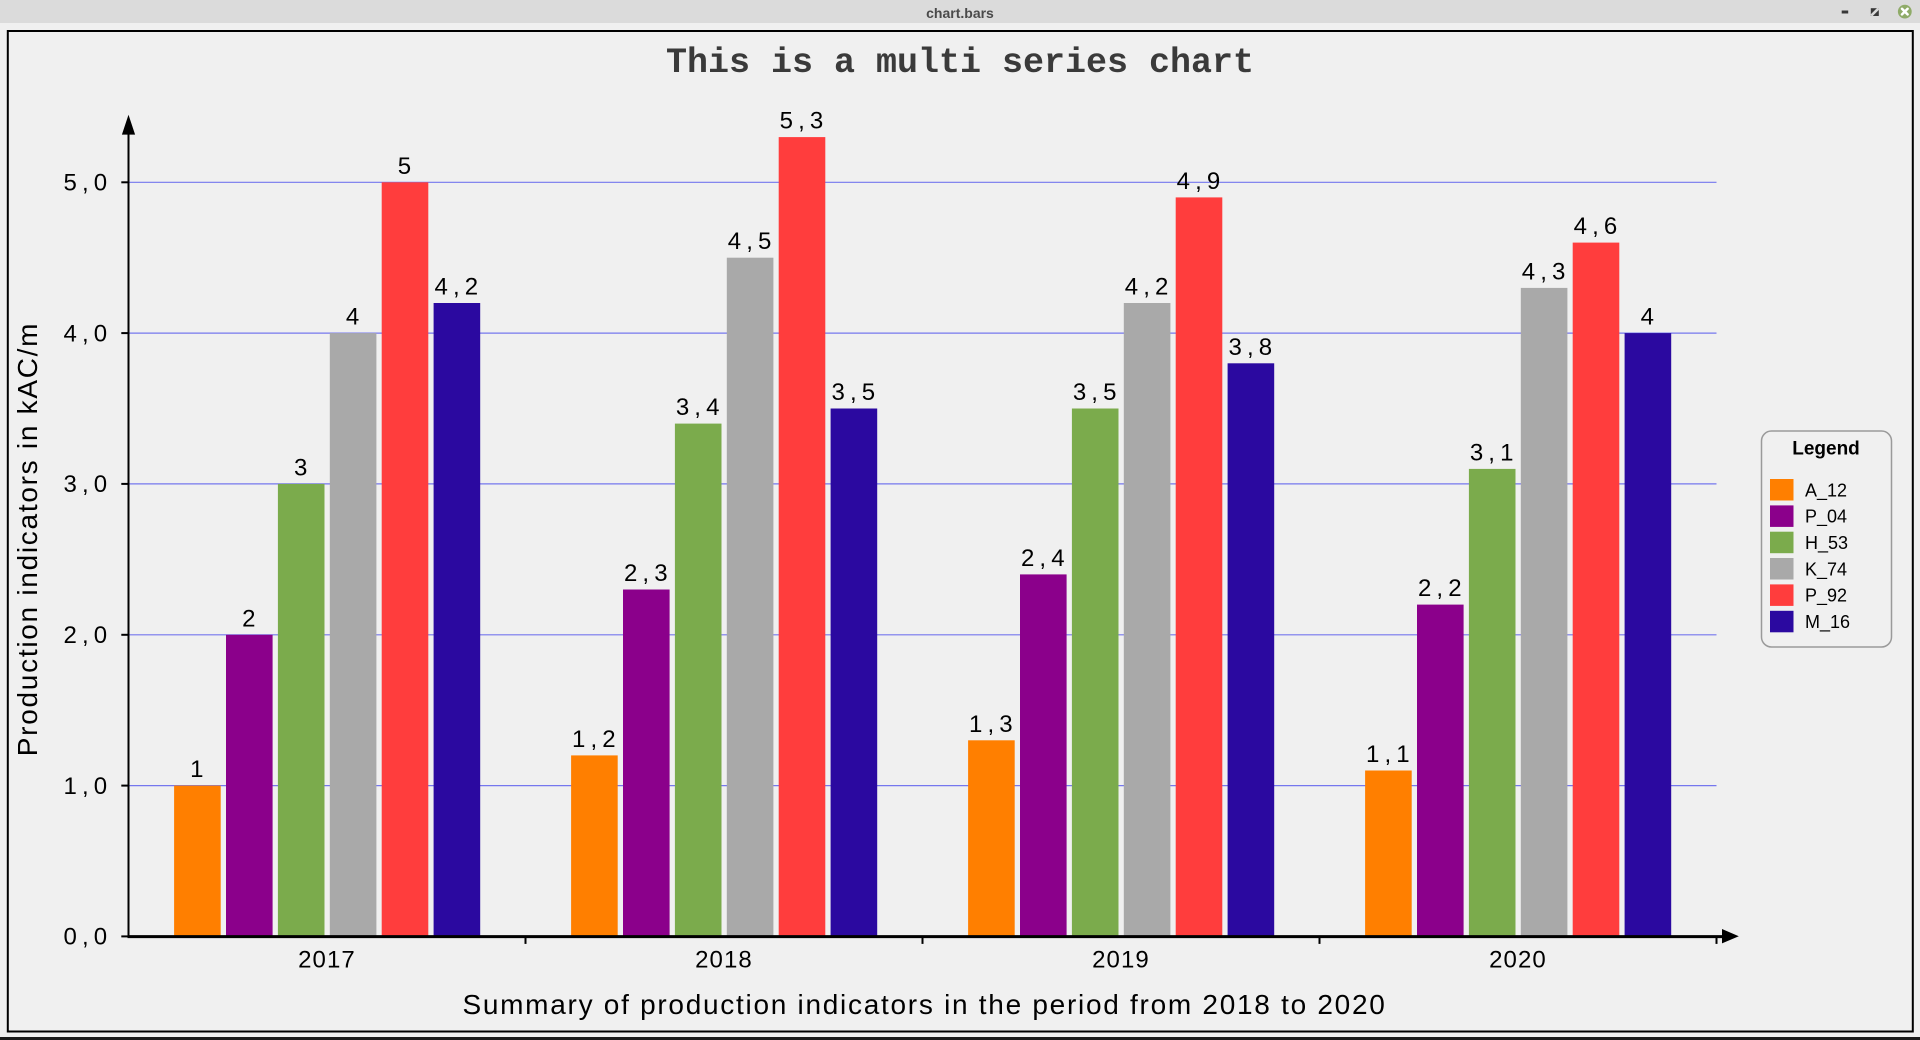  Describe the element at coordinates (698, 407) in the screenshot. I see `svg-text: 3,4` at that location.